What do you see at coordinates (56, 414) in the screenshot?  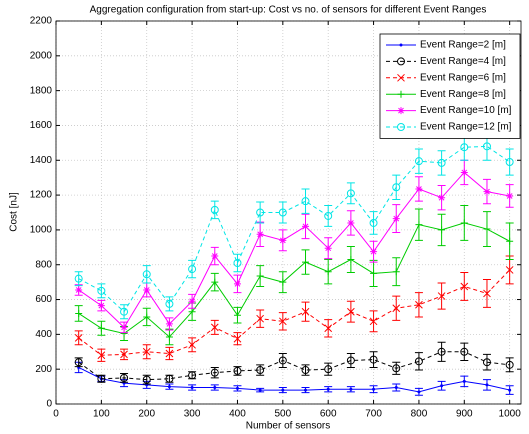 I see `x-tick-label: 0` at bounding box center [56, 414].